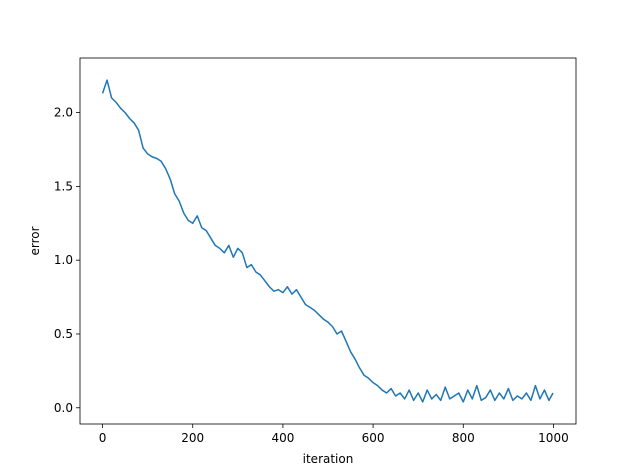  What do you see at coordinates (63, 334) in the screenshot?
I see `y-tick-label: 0.5` at bounding box center [63, 334].